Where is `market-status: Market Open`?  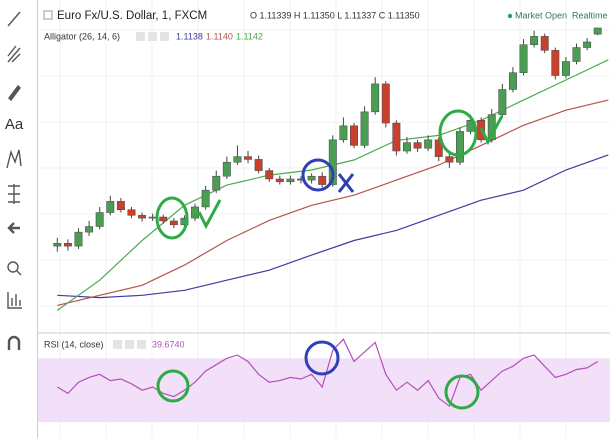
market-status: Market Open is located at coordinates (541, 15).